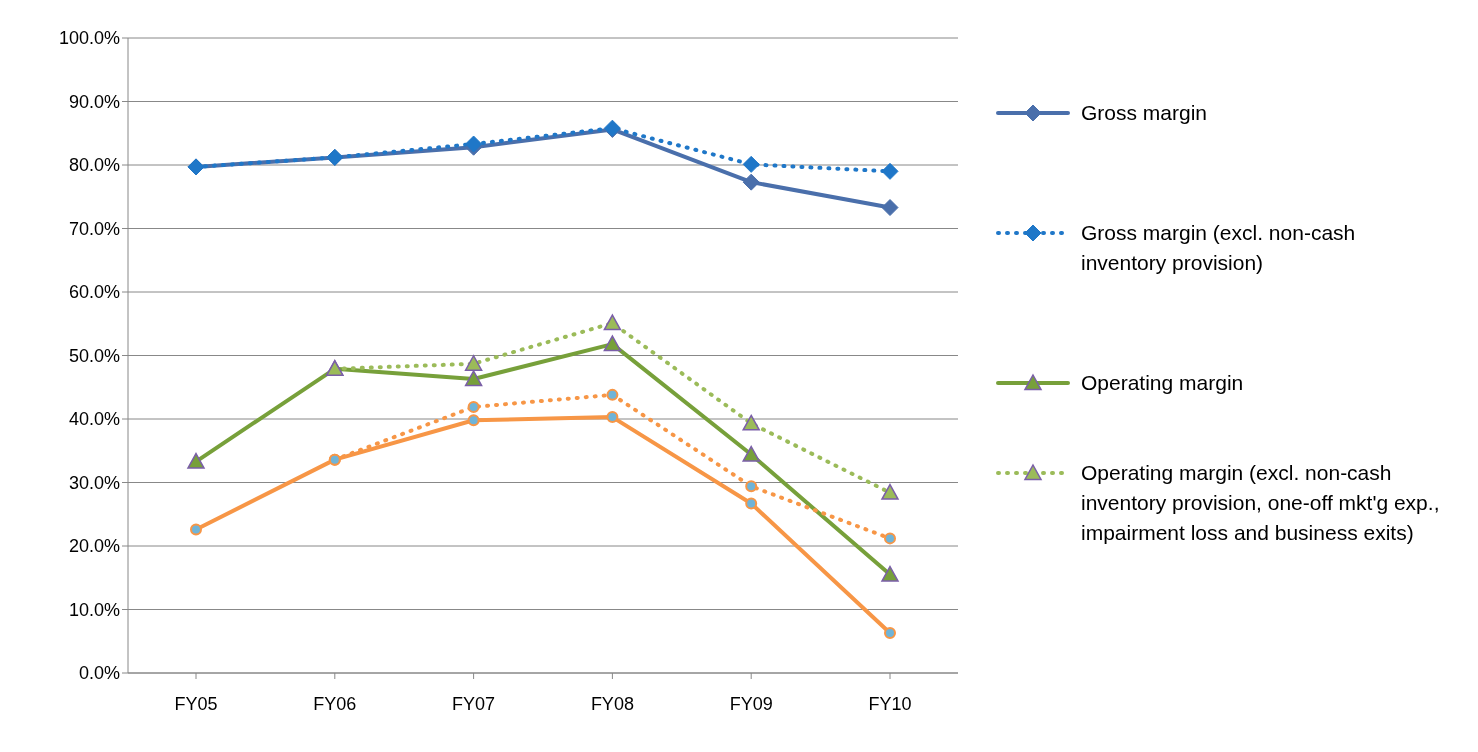 The height and width of the screenshot is (752, 1478). What do you see at coordinates (1145, 113) in the screenshot?
I see `legend-label: Gross margin` at bounding box center [1145, 113].